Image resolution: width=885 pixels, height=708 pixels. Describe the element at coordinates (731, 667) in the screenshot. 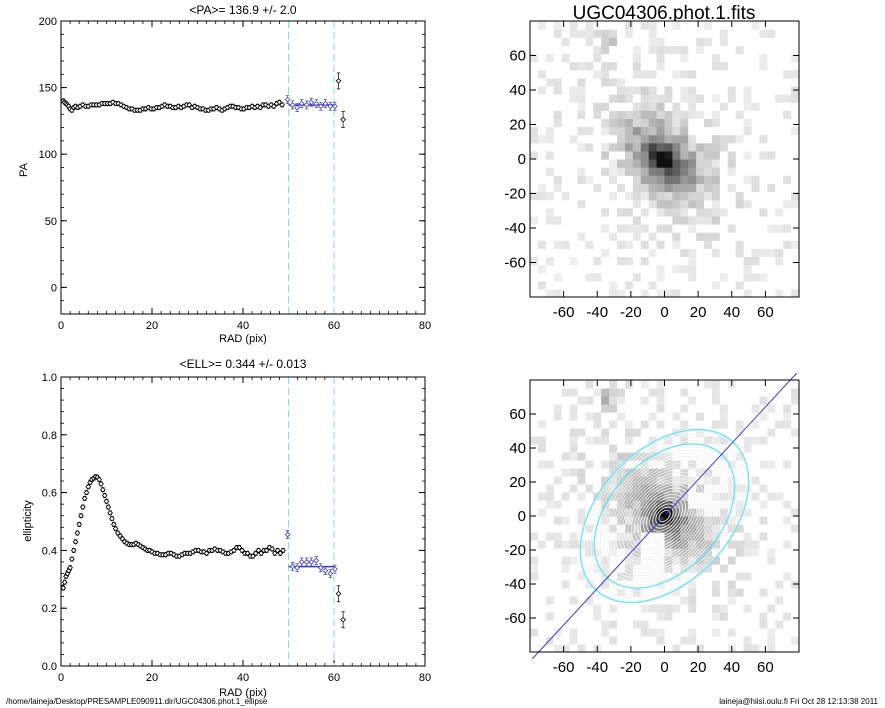

I see `image-xtick-label: 40` at that location.